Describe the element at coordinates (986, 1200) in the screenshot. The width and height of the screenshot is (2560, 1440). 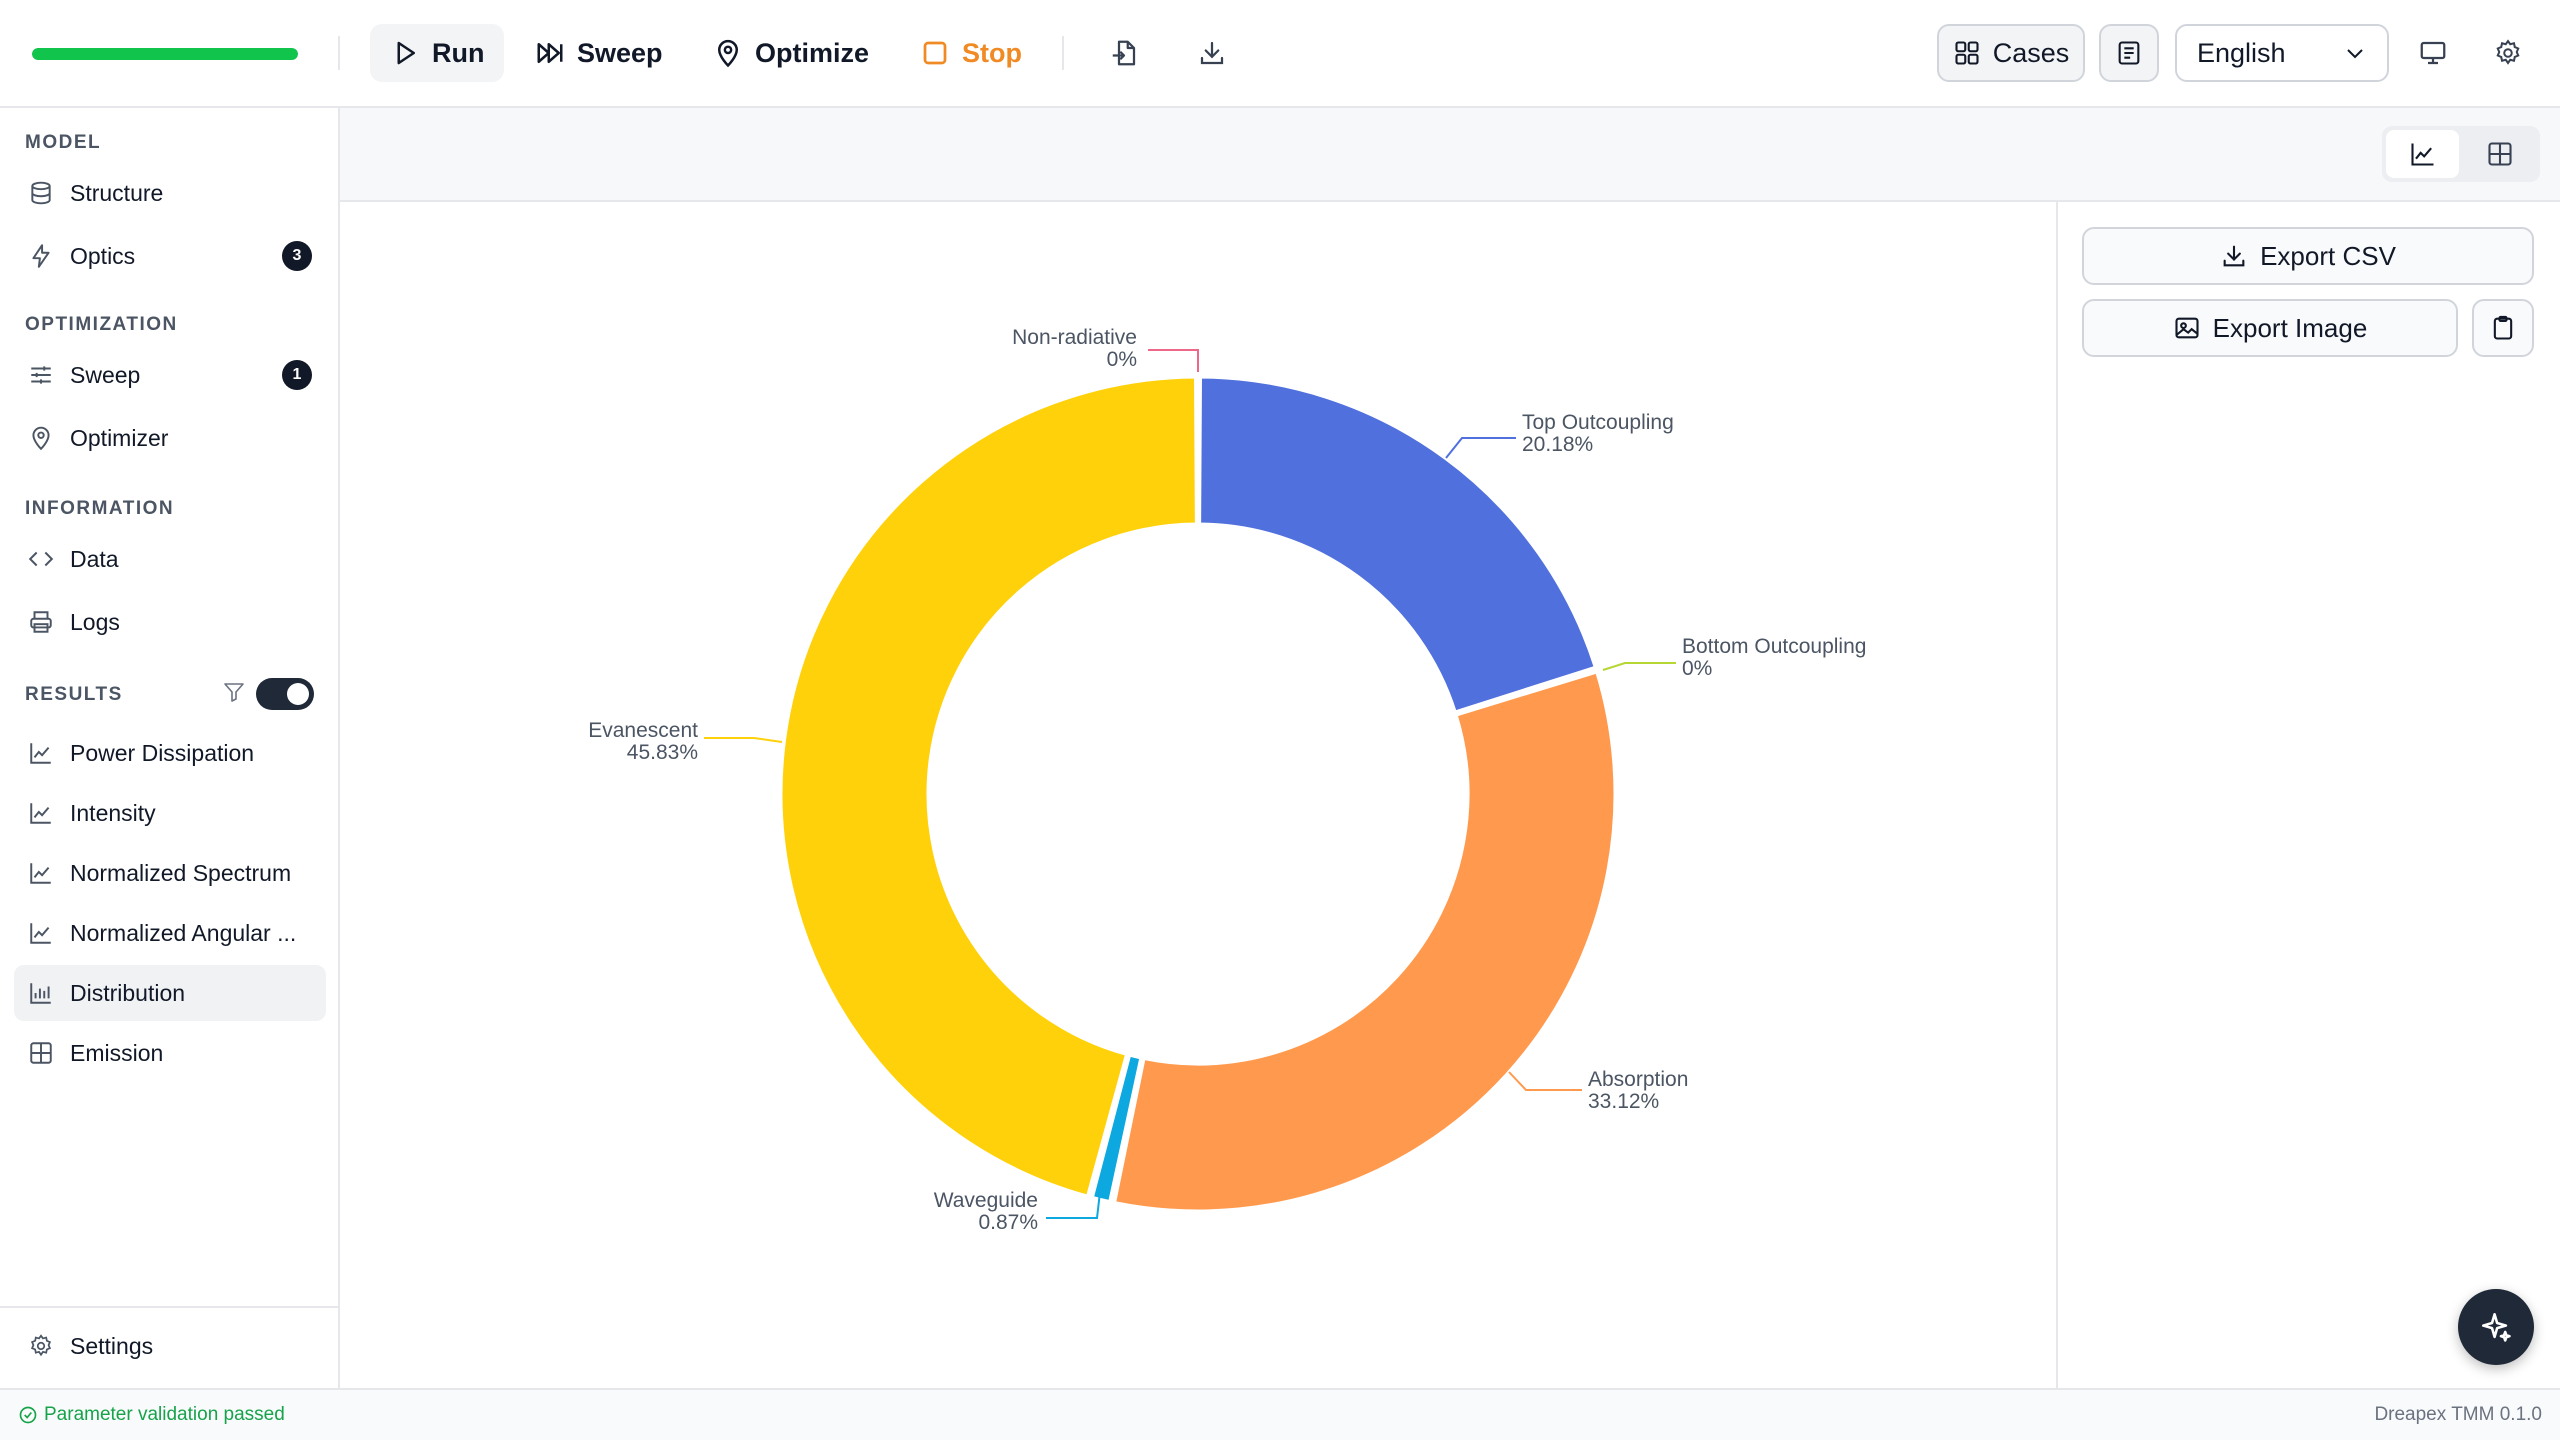
I see `slice-category-label: Waveguide` at that location.